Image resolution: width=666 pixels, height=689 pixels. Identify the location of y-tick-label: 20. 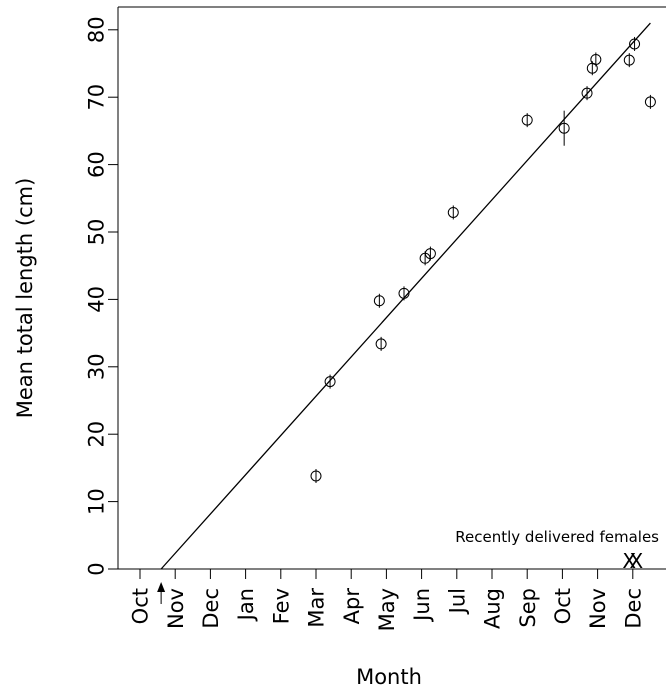
(97, 434).